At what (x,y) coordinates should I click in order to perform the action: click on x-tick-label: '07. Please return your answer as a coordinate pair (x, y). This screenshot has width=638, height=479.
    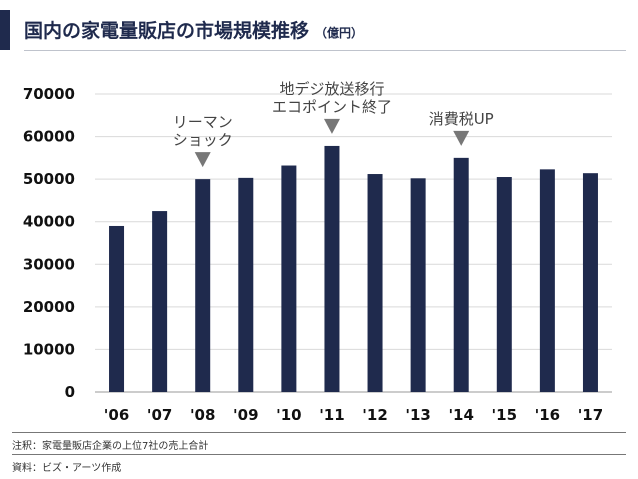
    Looking at the image, I should click on (159, 415).